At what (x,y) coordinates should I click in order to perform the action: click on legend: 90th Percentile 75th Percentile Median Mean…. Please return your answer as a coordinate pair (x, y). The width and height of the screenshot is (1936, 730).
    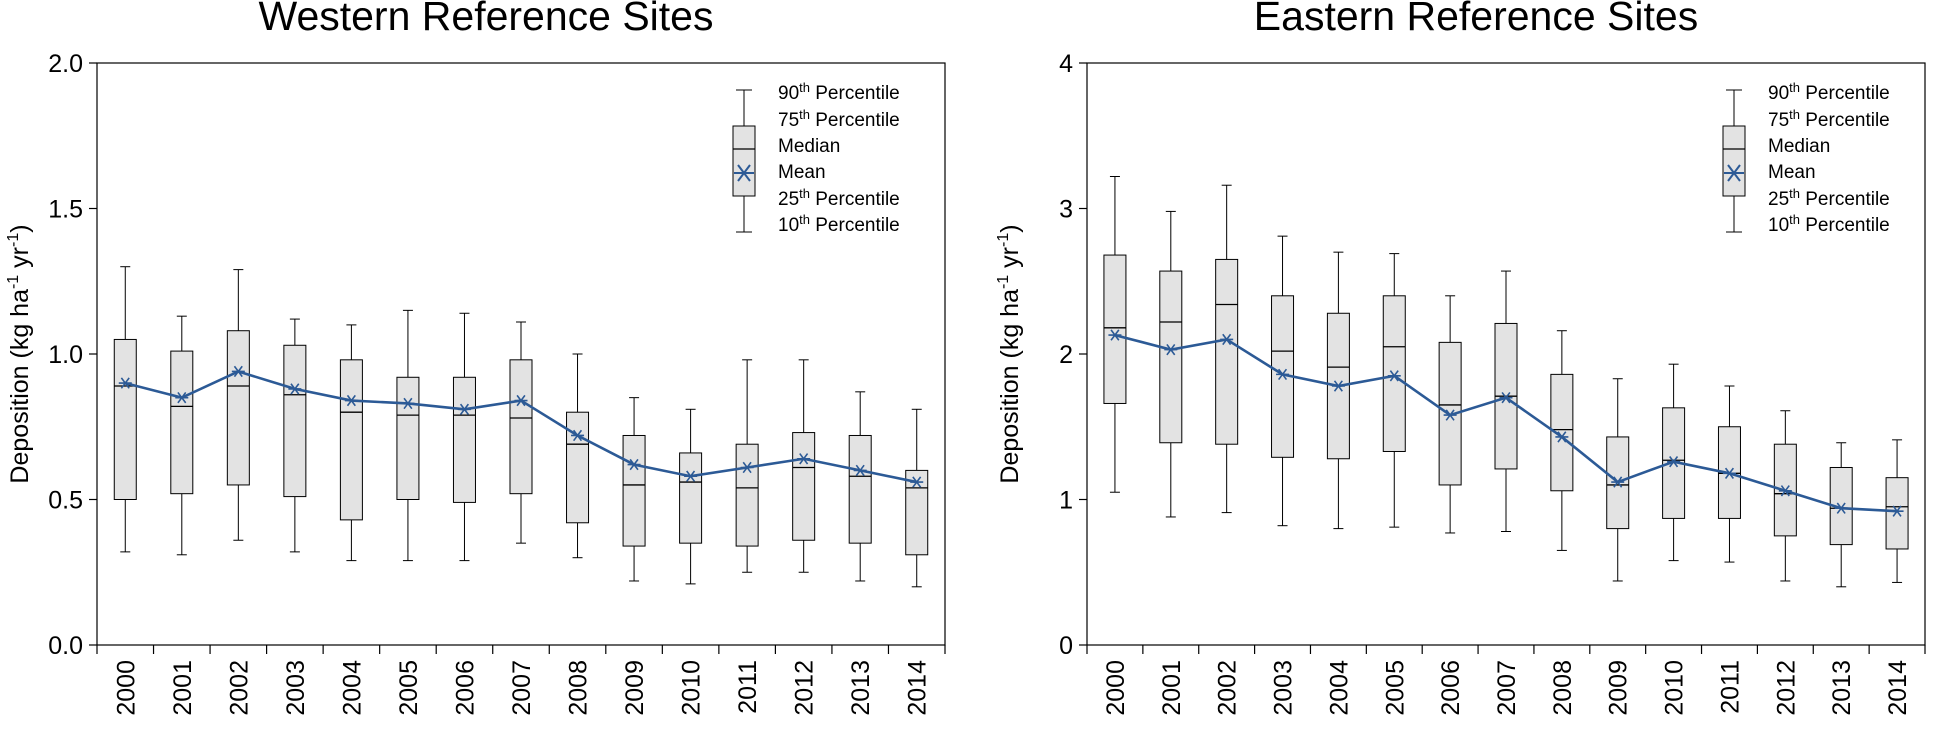
    Looking at the image, I should click on (816, 158).